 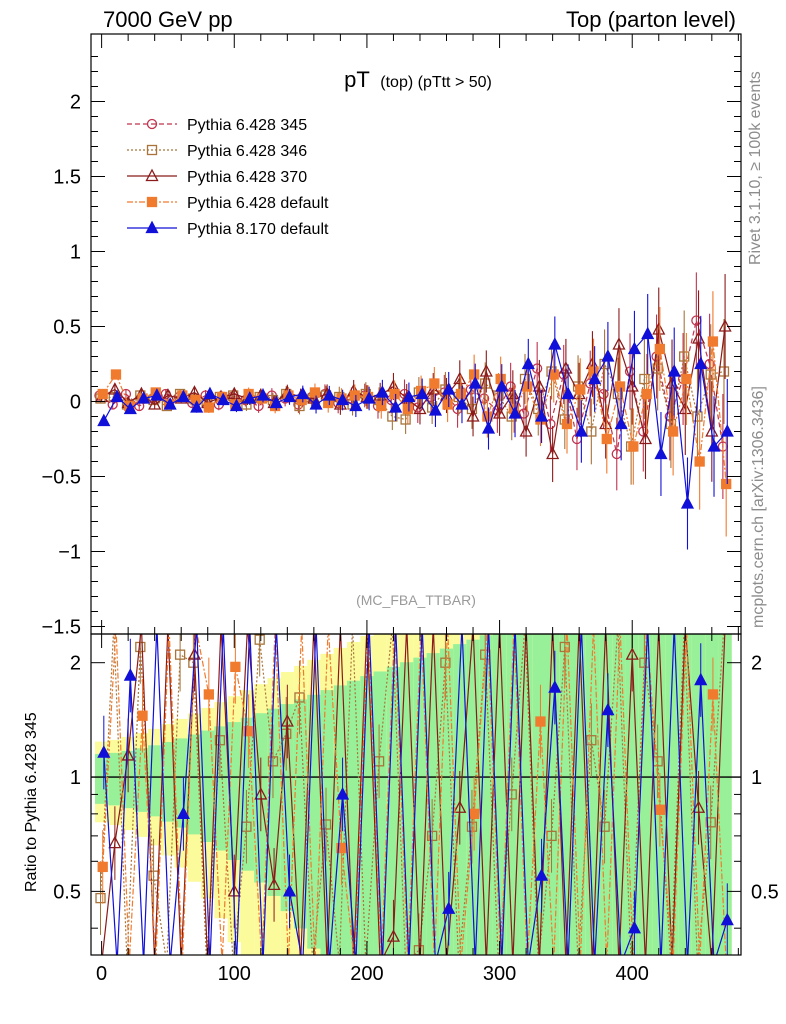 What do you see at coordinates (168, 19) in the screenshot?
I see `header-left: 7000 GeV pp` at bounding box center [168, 19].